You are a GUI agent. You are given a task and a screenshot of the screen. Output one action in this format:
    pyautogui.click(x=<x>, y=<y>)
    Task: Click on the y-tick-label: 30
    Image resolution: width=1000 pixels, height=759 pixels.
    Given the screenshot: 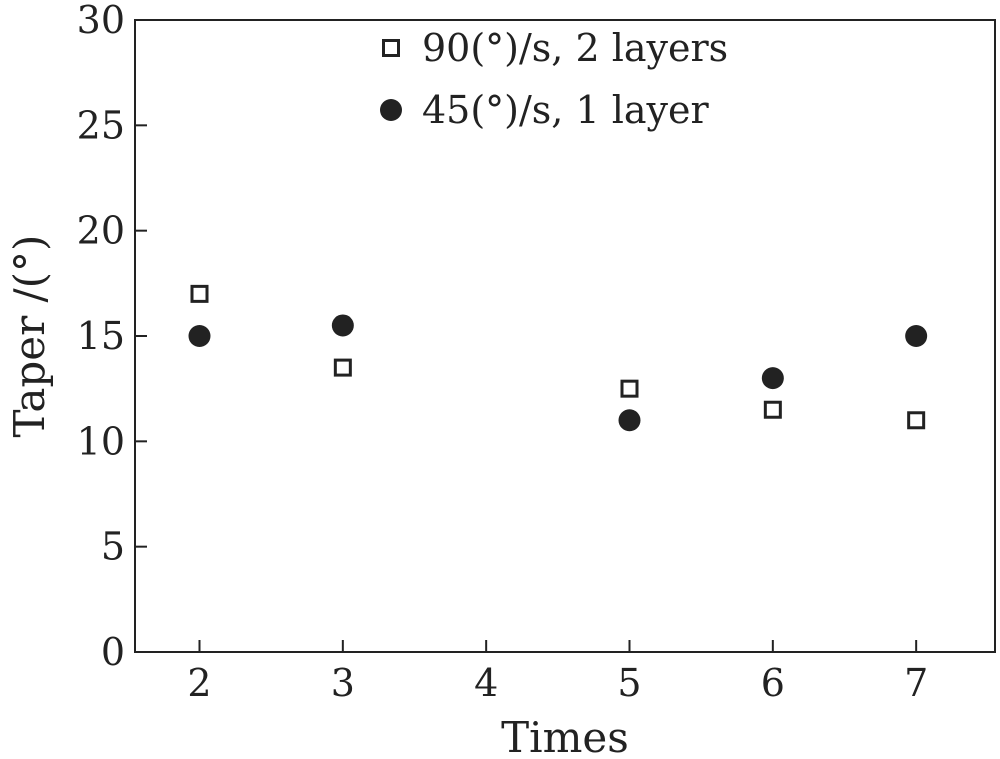 What is the action you would take?
    pyautogui.click(x=101, y=21)
    